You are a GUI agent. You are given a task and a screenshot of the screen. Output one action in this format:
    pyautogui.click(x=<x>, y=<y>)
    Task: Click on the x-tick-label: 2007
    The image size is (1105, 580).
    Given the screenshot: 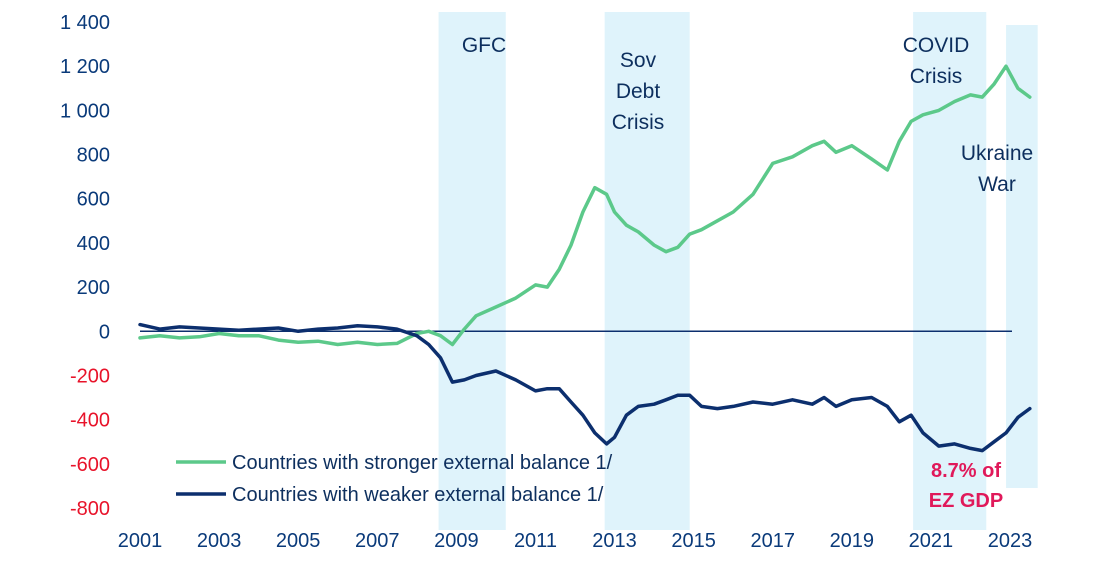 What is the action you would take?
    pyautogui.click(x=377, y=541)
    